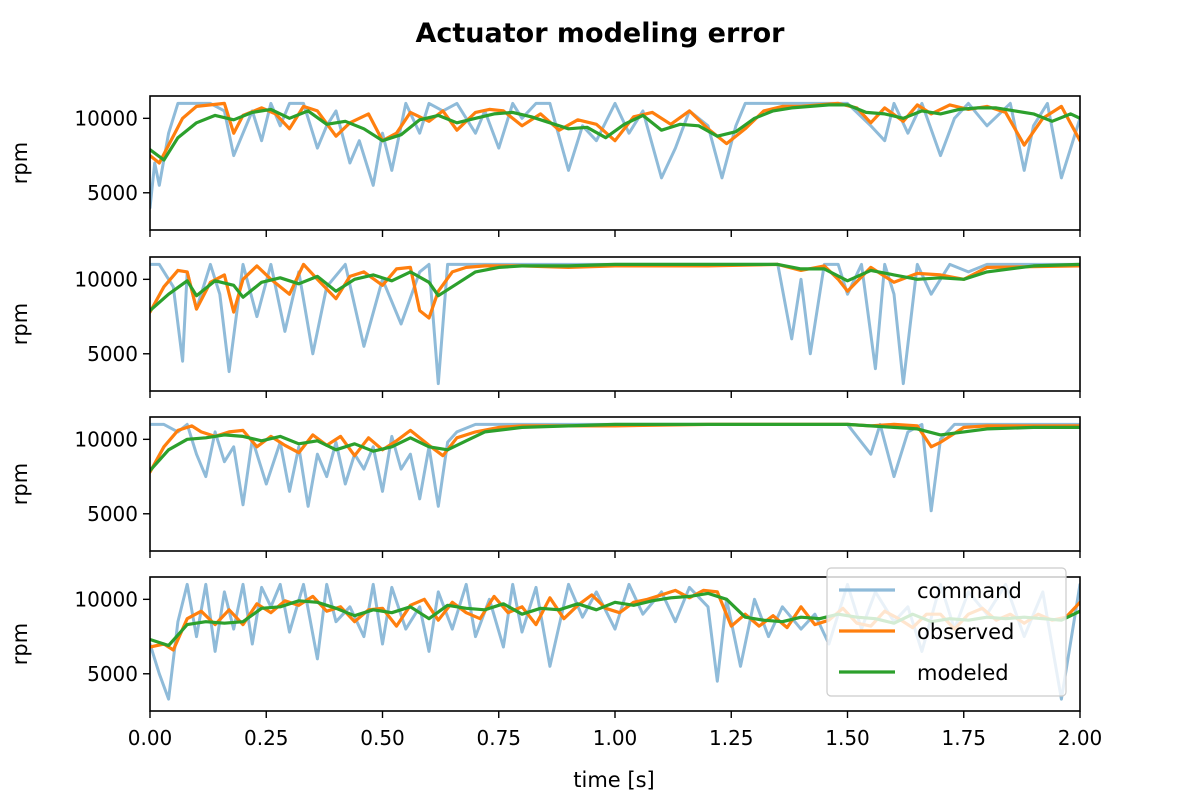 Image resolution: width=1200 pixels, height=800 pixels. What do you see at coordinates (615, 163) in the screenshot?
I see `panel-frame` at bounding box center [615, 163].